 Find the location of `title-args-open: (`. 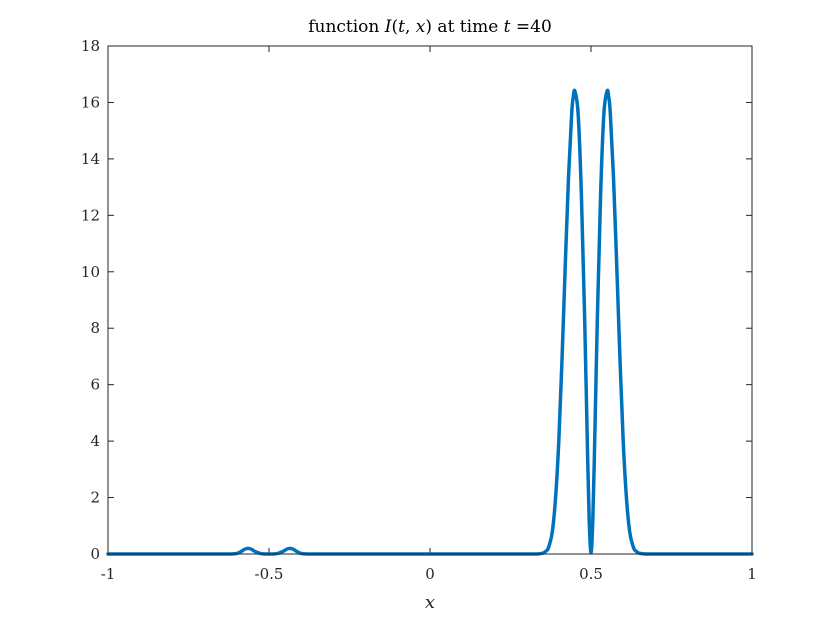

title-args-open: ( is located at coordinates (395, 27).